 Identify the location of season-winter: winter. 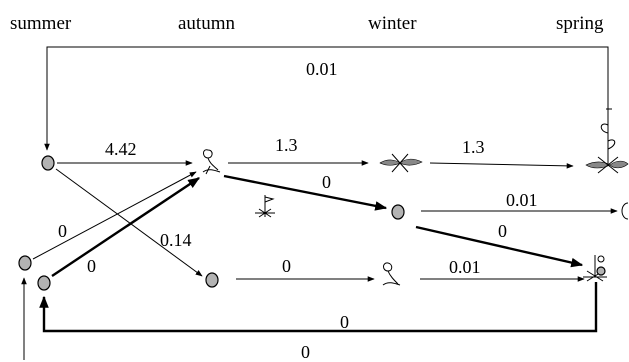
(392, 23).